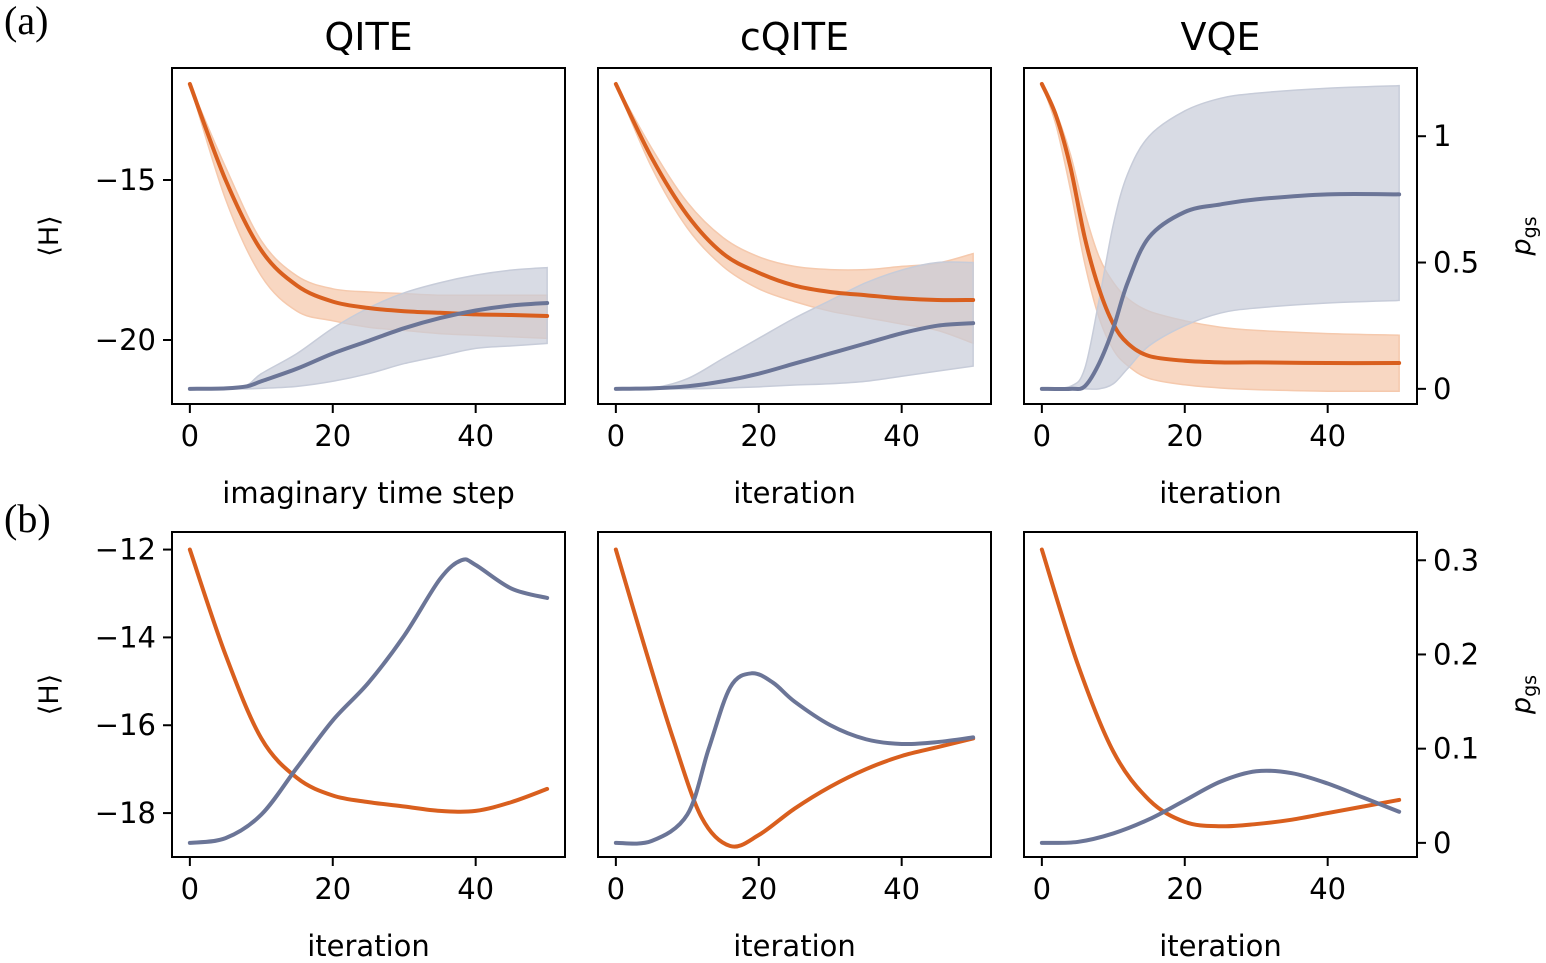 This screenshot has height=963, width=1546. I want to click on chart-b-1: 0 20 40 iteration, so click(794, 747).